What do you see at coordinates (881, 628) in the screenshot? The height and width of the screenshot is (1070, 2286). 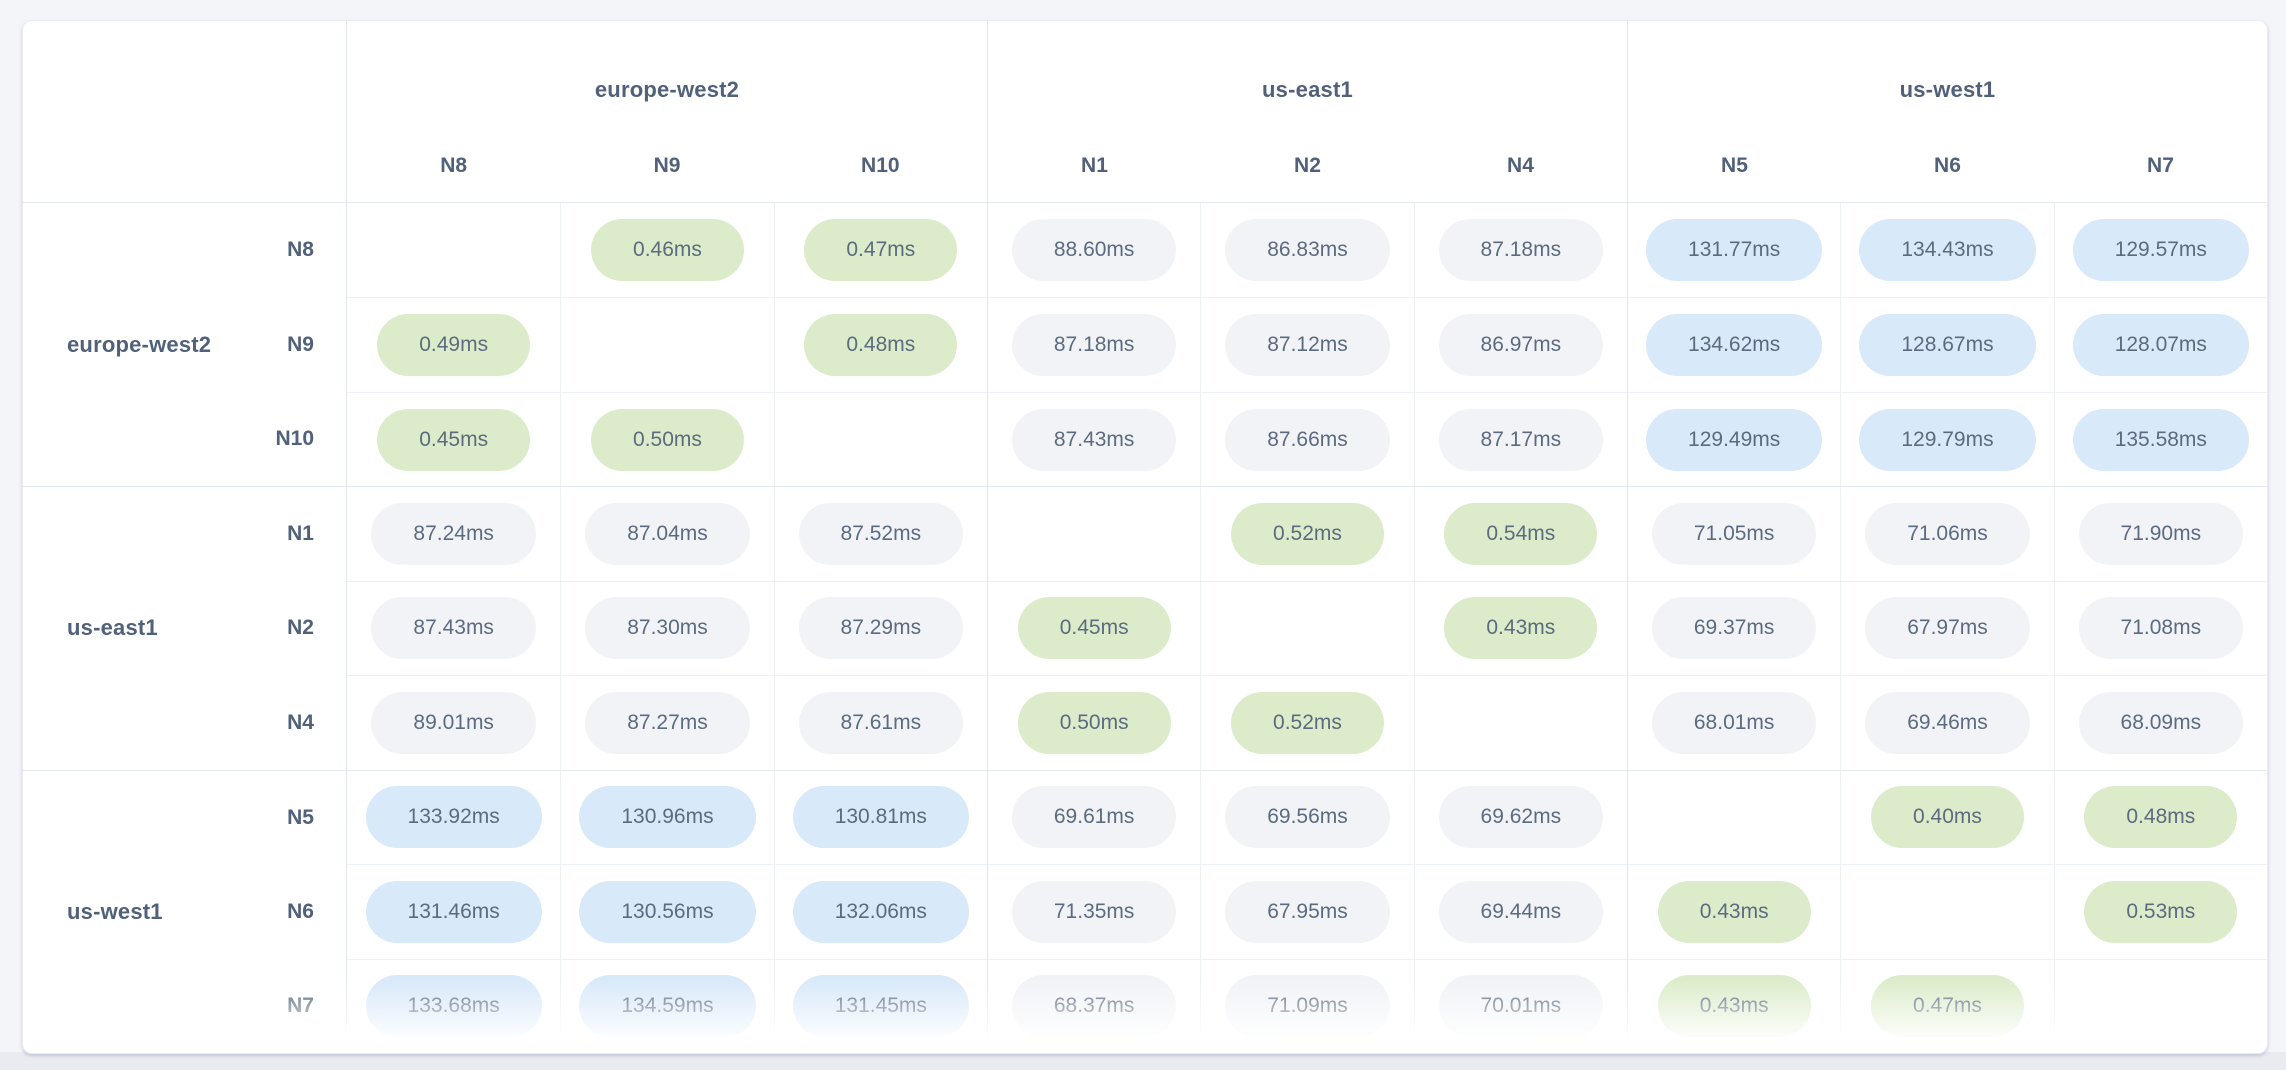 I see `latency-pill: 87.29ms` at bounding box center [881, 628].